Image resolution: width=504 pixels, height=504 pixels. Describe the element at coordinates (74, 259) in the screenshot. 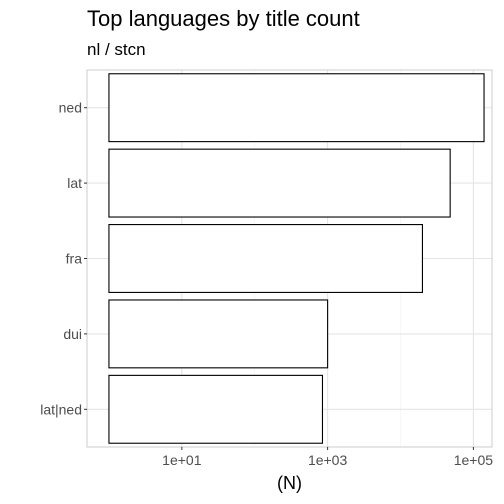

I see `y-tick-label: fra` at that location.